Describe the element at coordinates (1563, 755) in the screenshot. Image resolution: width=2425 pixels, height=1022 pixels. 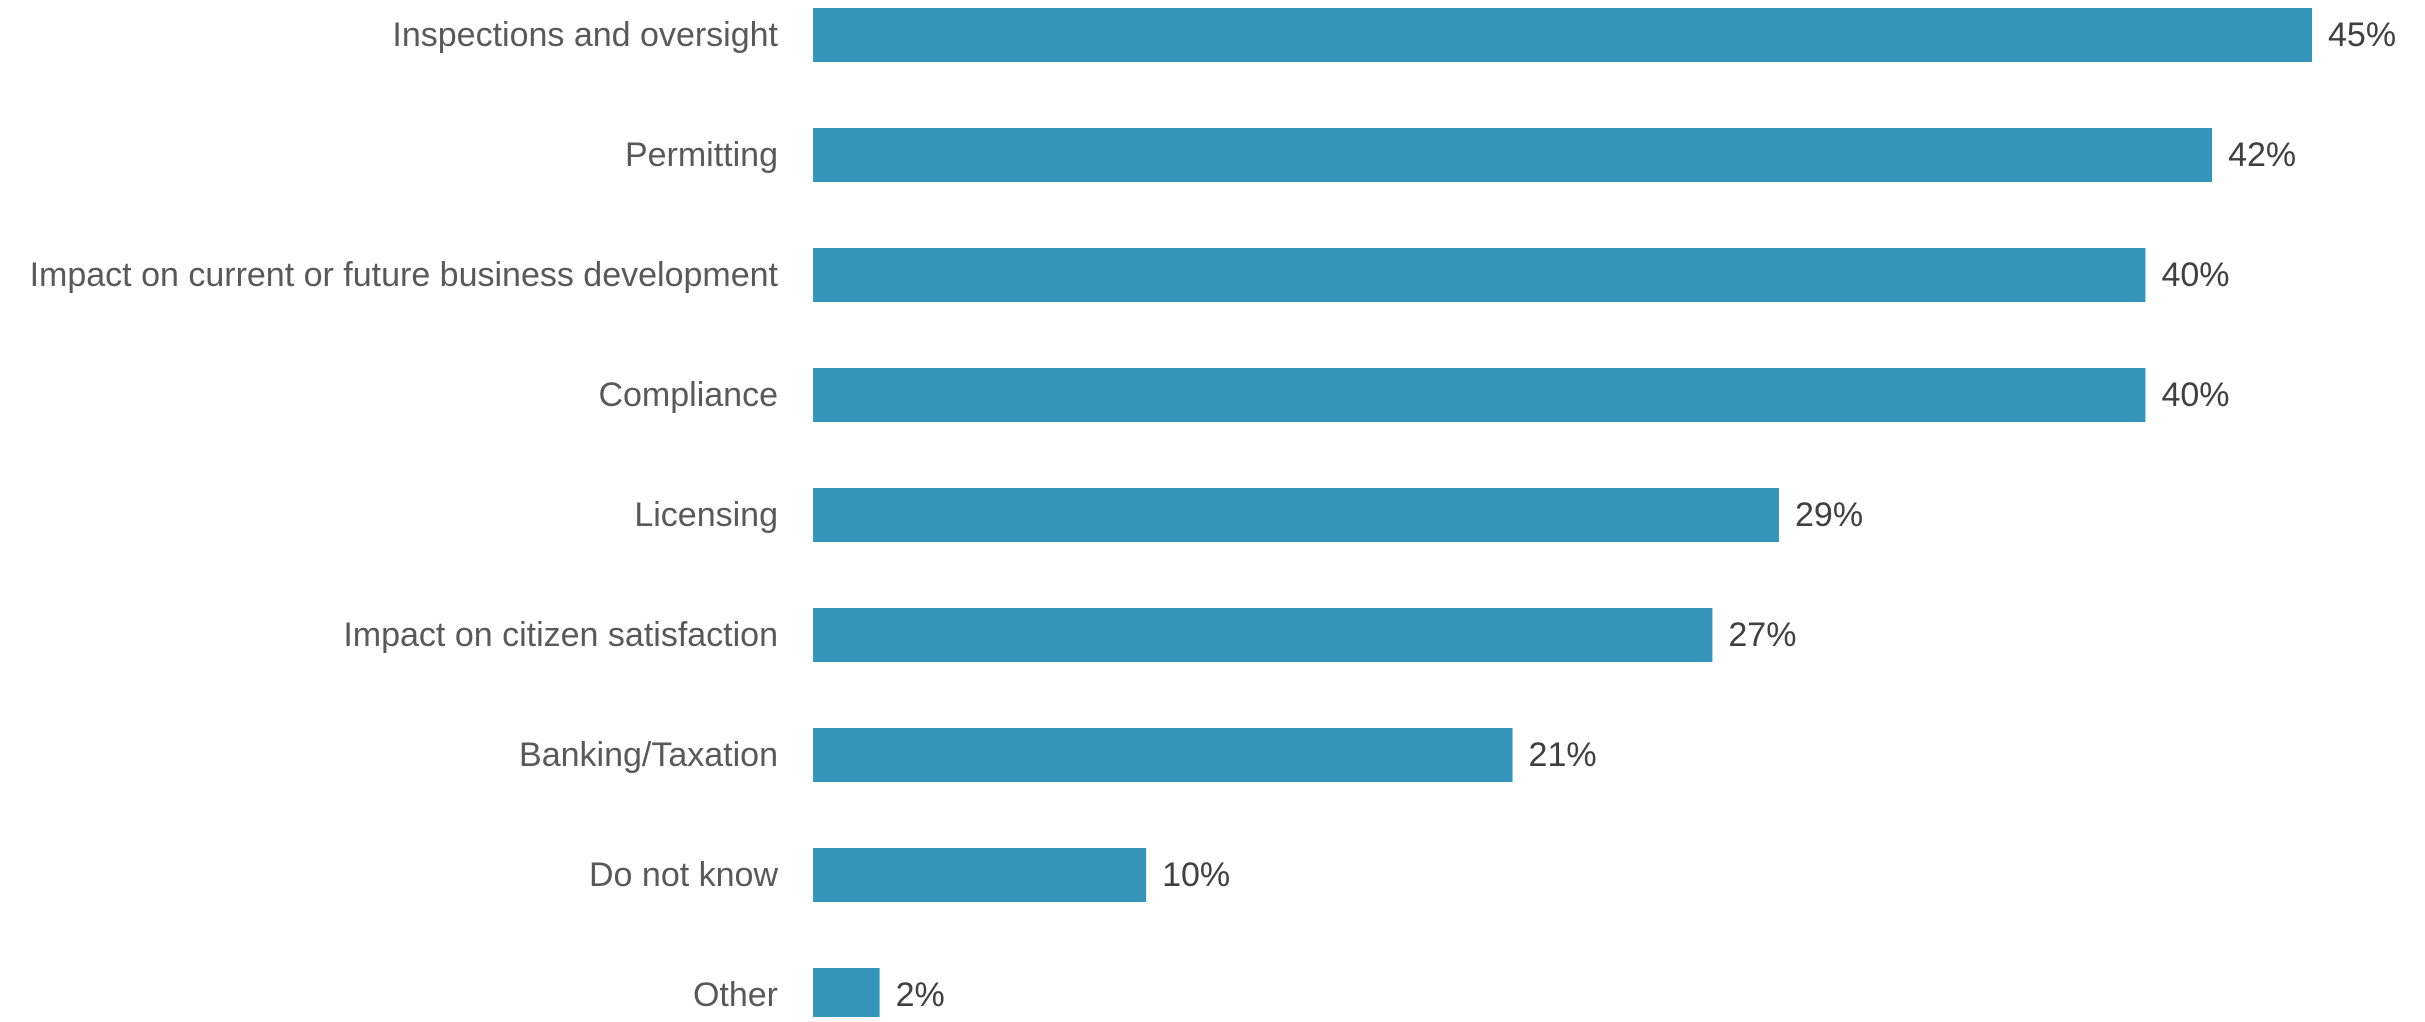
I see `data-label: 21%` at that location.